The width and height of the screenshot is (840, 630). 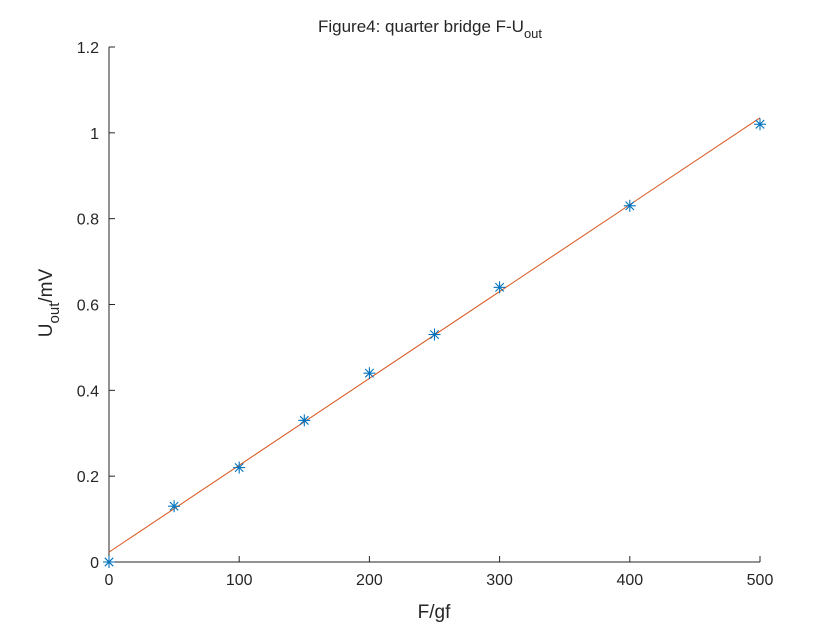 What do you see at coordinates (94, 563) in the screenshot?
I see `y-tick-label: 0` at bounding box center [94, 563].